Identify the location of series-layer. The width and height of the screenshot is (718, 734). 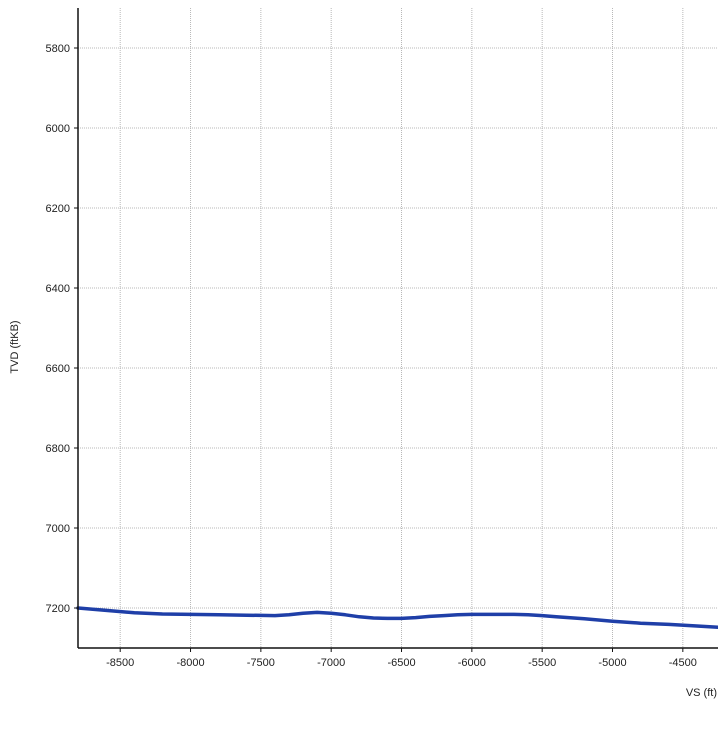
(397, 617).